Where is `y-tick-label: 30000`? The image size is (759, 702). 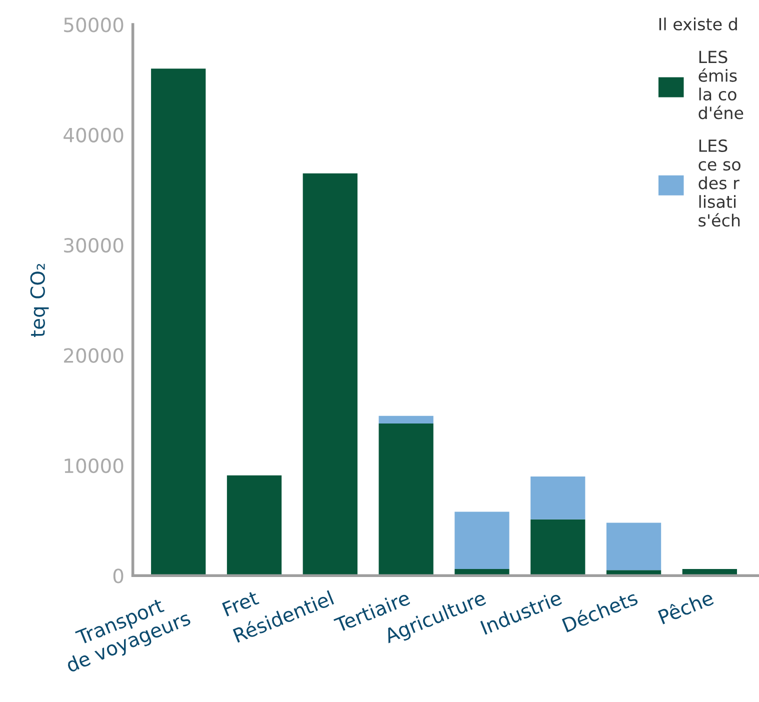
y-tick-label: 30000 is located at coordinates (94, 245).